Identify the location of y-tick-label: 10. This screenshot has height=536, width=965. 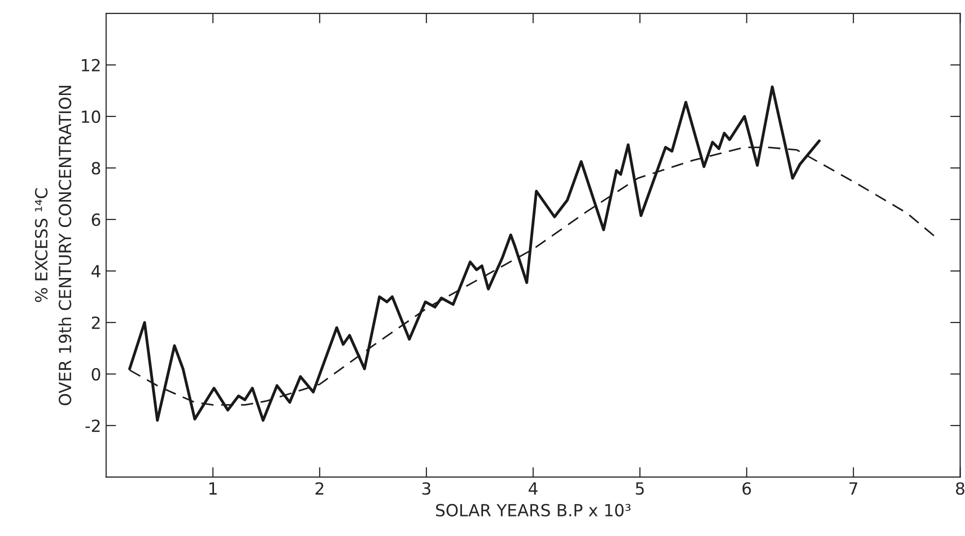
(91, 116).